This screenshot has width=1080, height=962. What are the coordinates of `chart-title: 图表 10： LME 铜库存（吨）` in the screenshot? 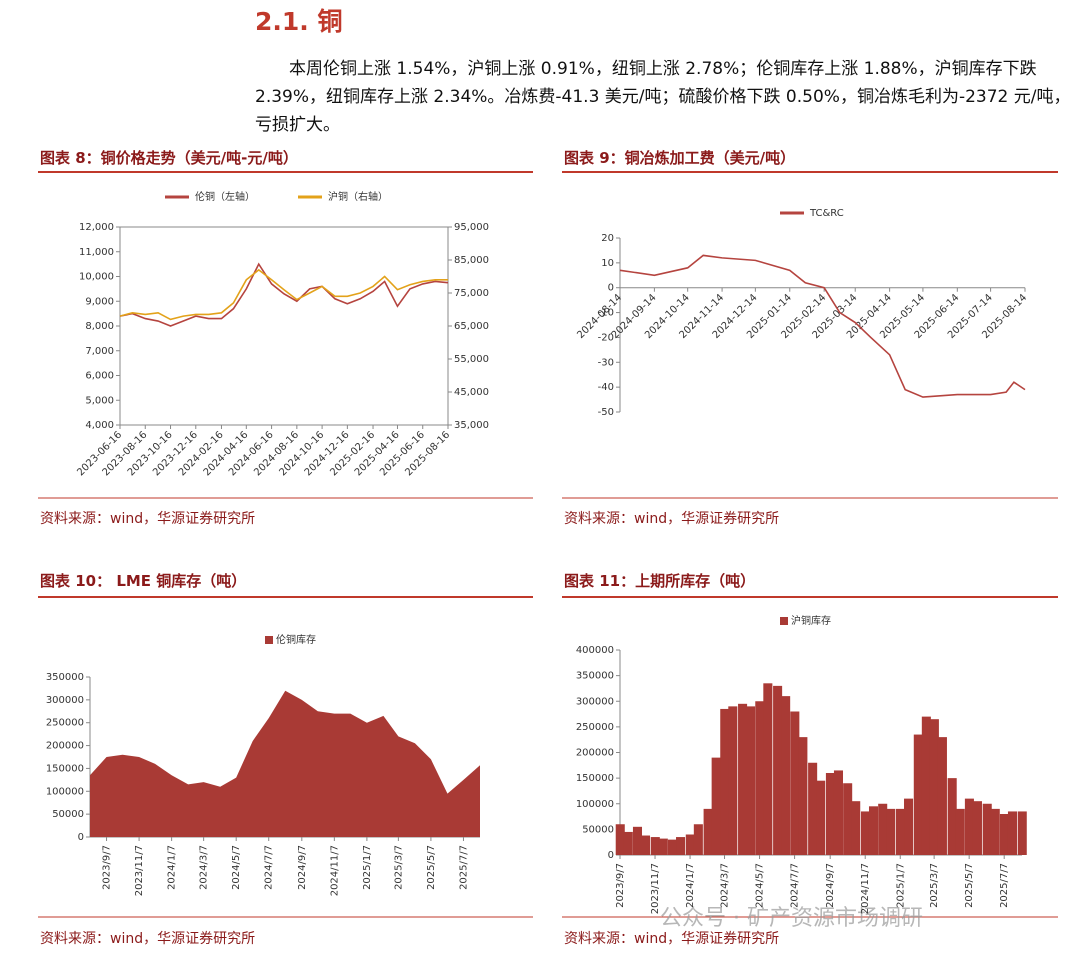 It's located at (143, 581).